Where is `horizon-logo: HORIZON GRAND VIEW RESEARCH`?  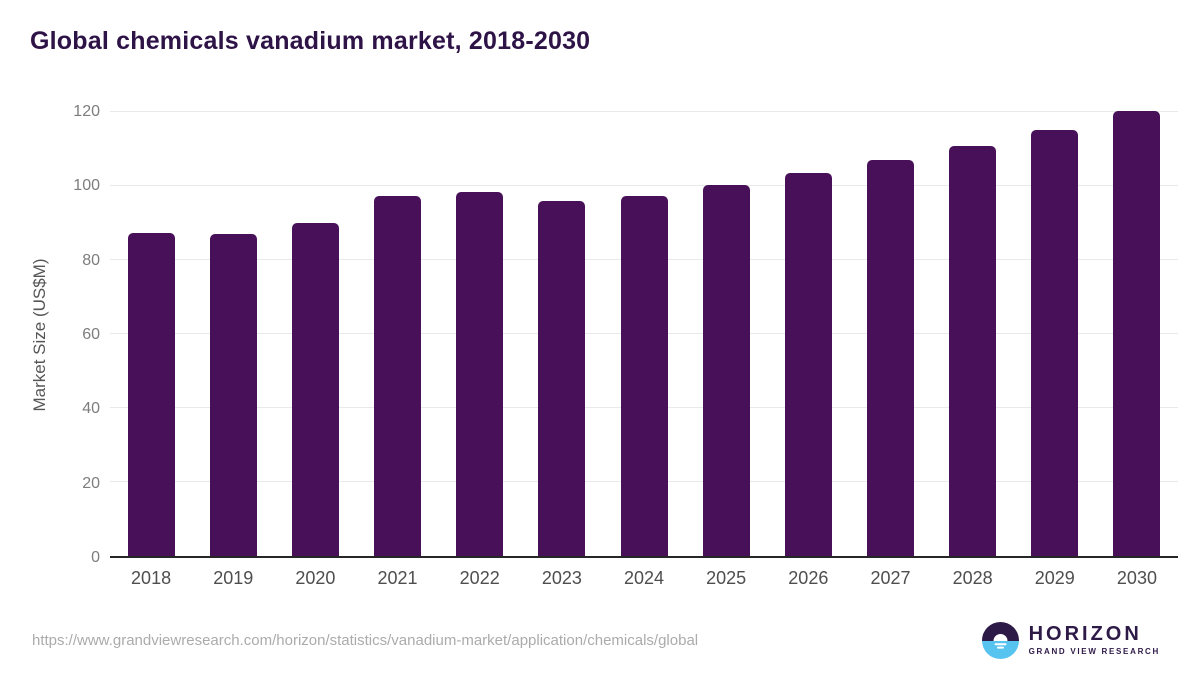 horizon-logo: HORIZON GRAND VIEW RESEARCH is located at coordinates (1070, 640).